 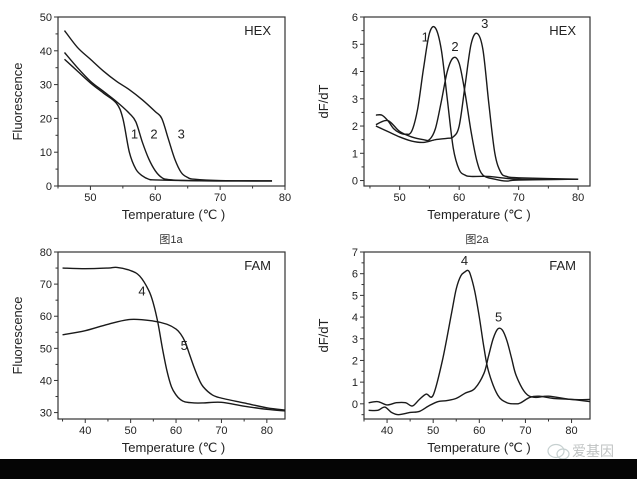 I want to click on caption-fig2a: 图2a, so click(x=477, y=239).